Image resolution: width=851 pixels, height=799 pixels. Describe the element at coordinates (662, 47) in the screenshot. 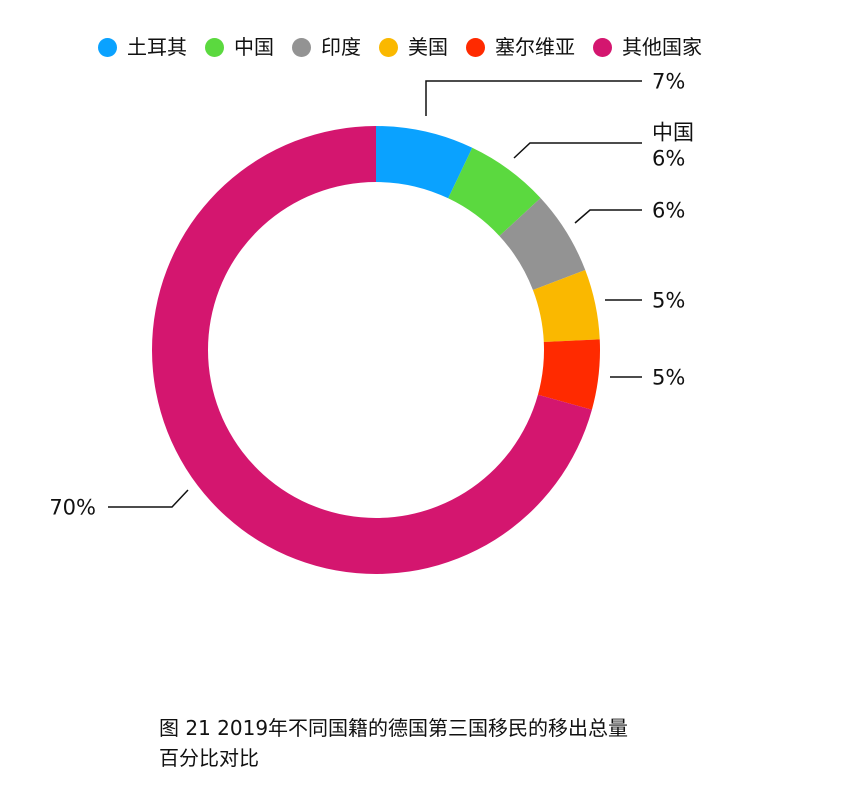

I see `legend-label-other-countries: 其他国家` at that location.